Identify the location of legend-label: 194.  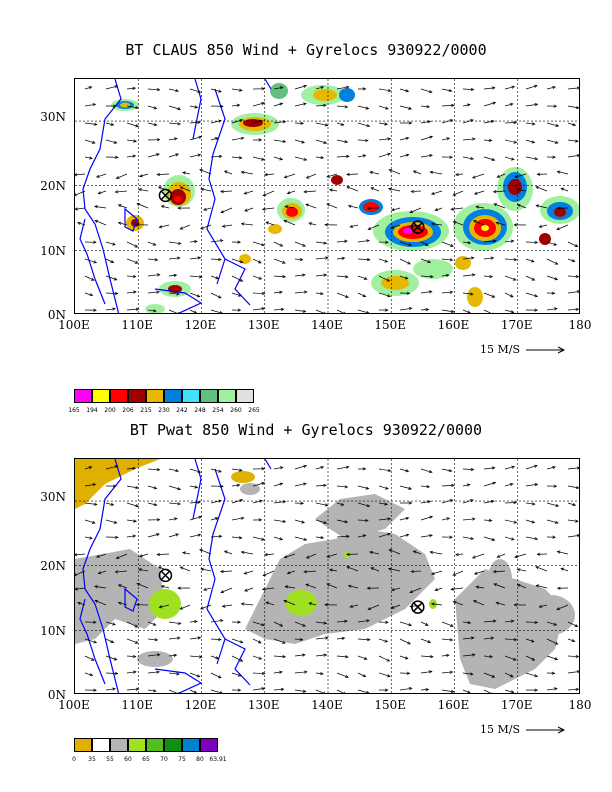
(92, 410).